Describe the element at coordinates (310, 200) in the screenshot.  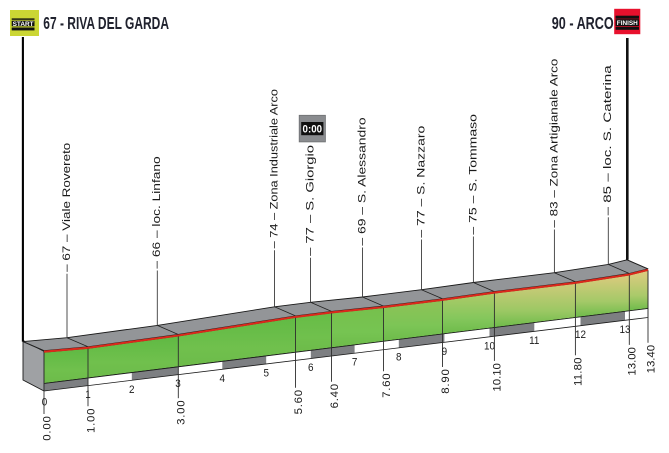
I see `svg-text: – 77 – S. Giorgio` at that location.